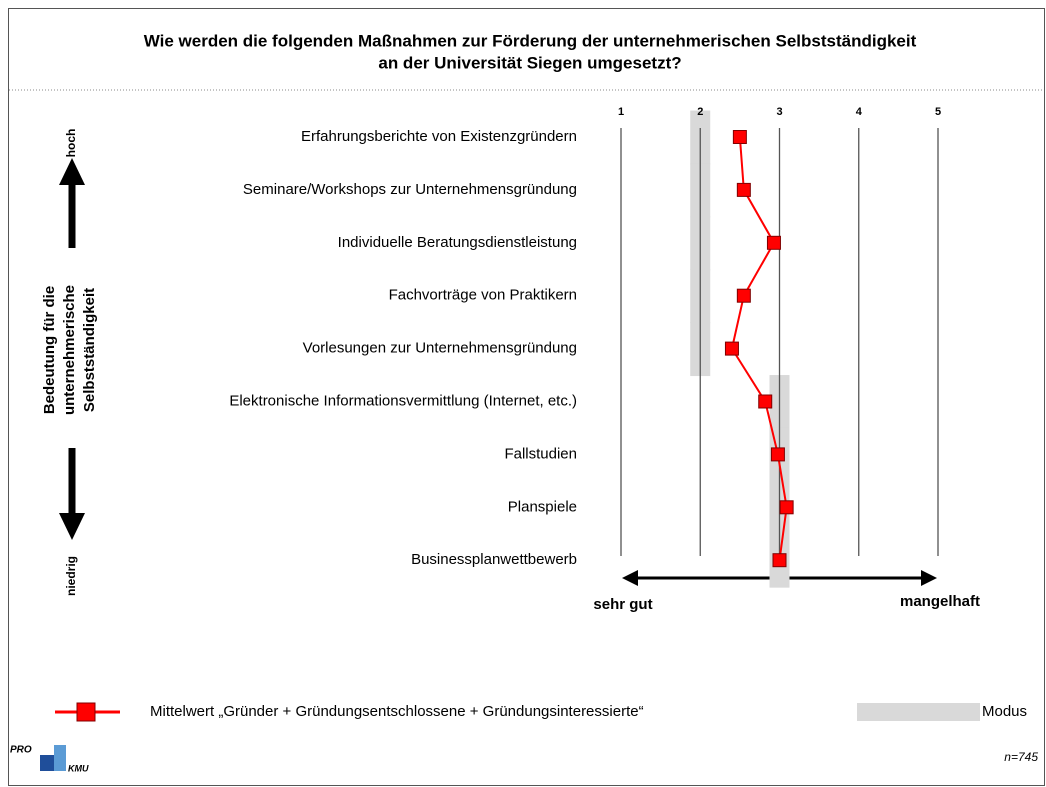  I want to click on y-axis-bottom: niedrig, so click(71, 576).